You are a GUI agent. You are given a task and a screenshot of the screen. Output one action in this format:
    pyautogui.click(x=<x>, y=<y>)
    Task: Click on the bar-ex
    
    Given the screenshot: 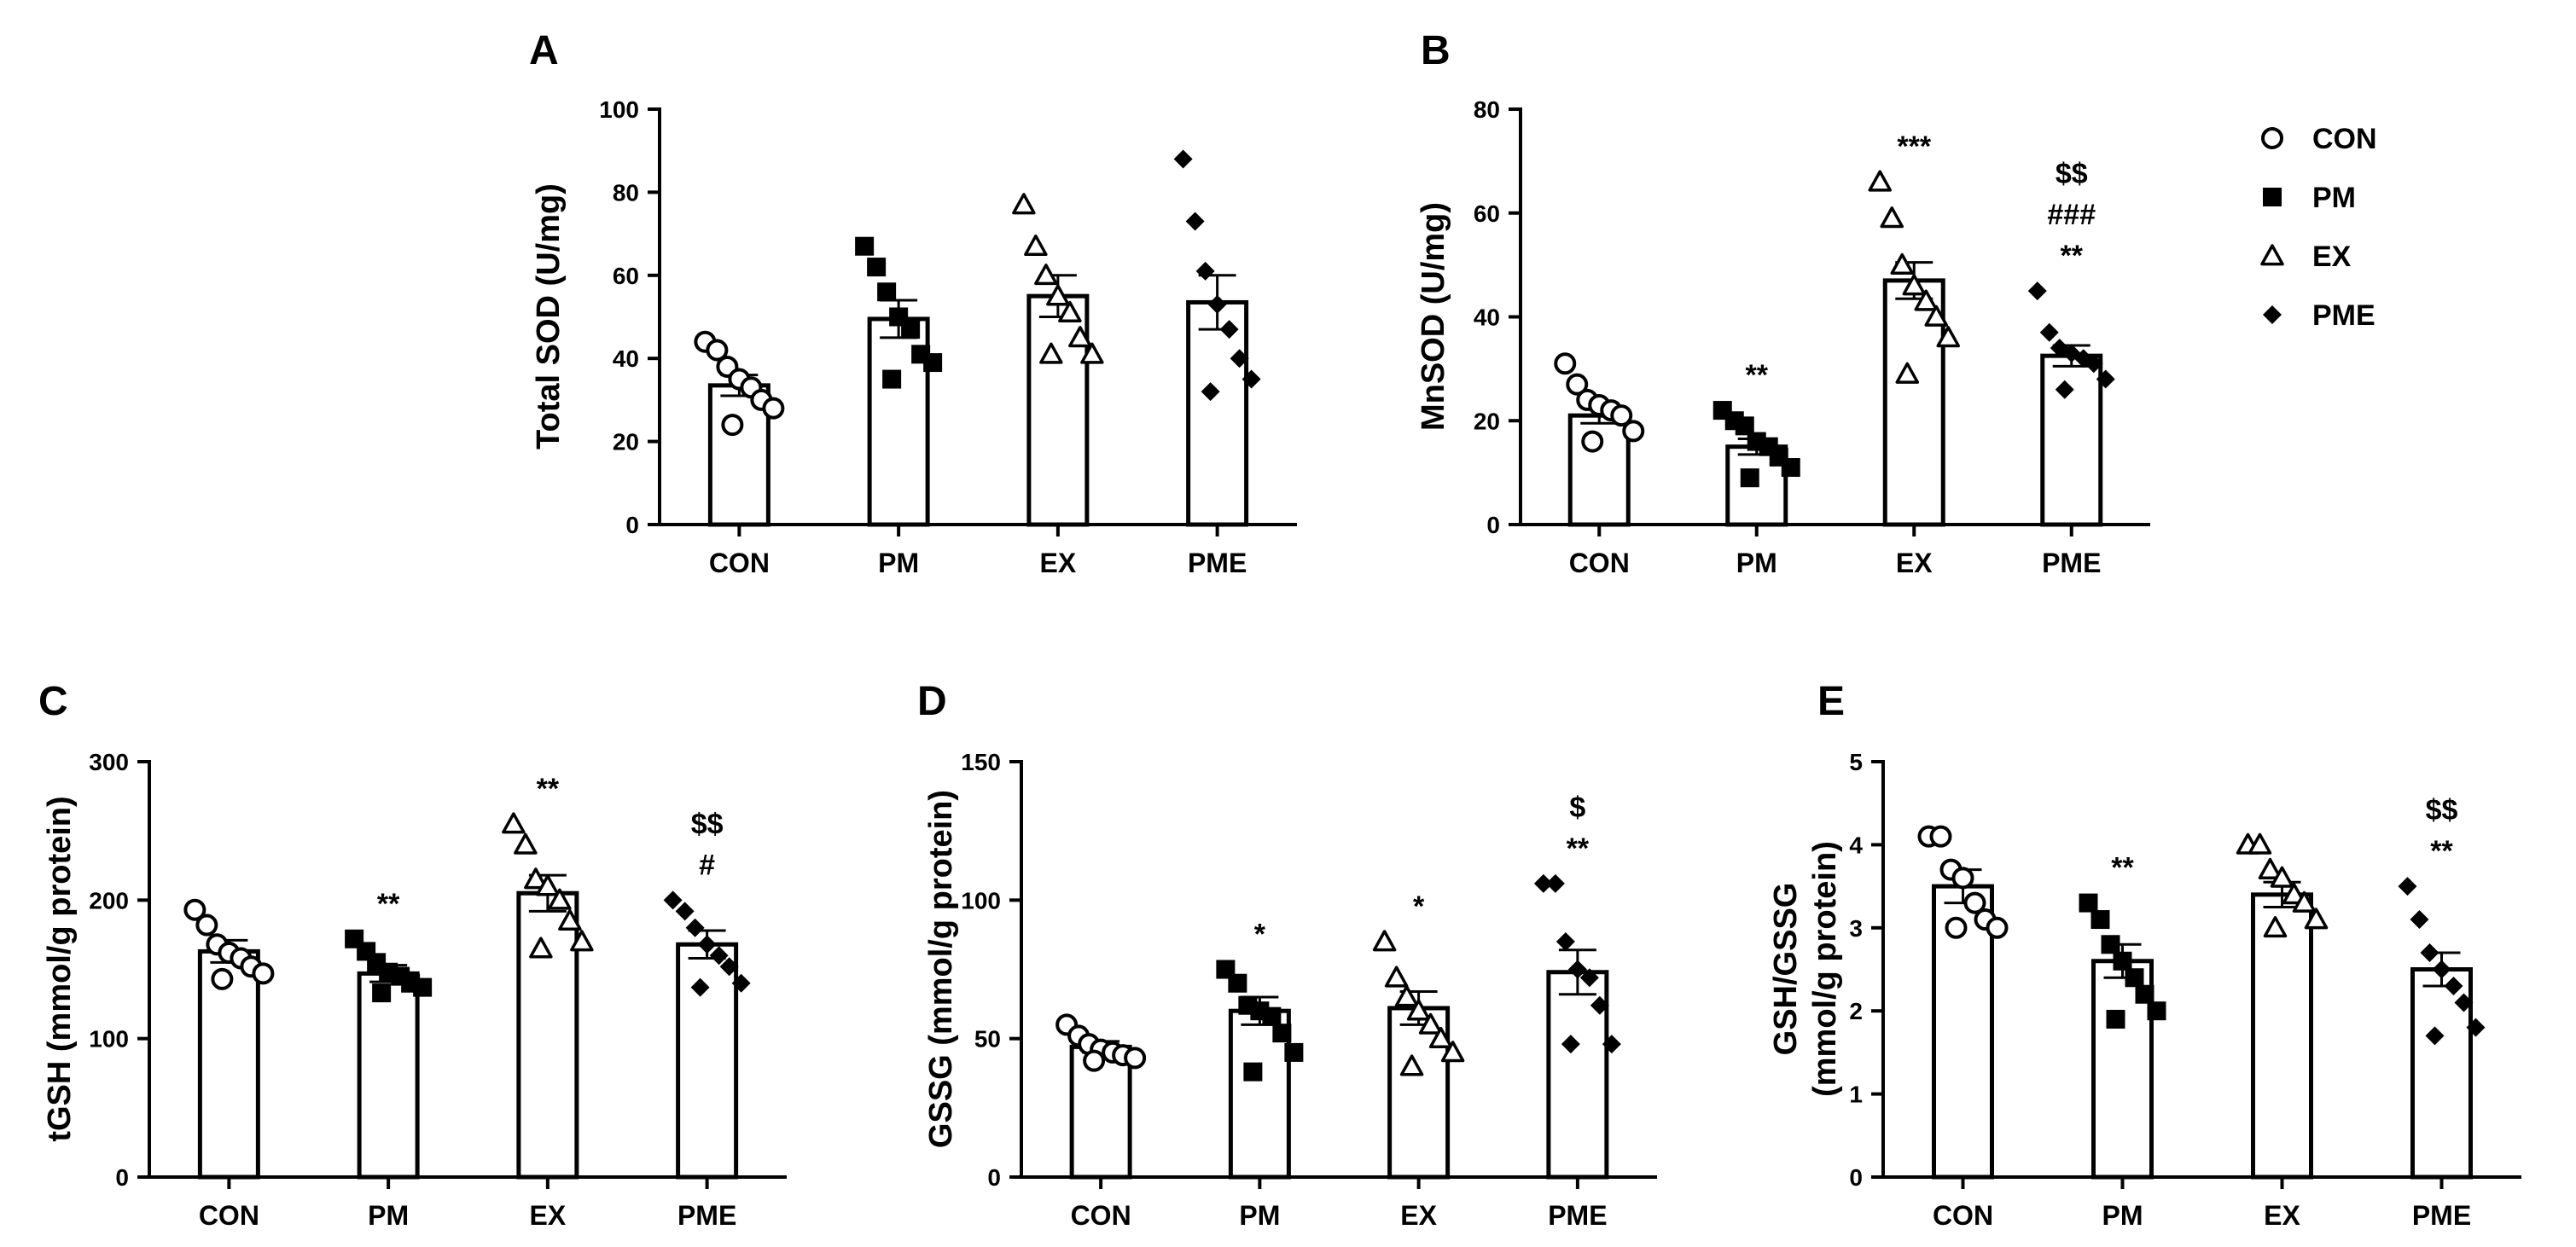 What is the action you would take?
    pyautogui.click(x=2282, y=1036)
    